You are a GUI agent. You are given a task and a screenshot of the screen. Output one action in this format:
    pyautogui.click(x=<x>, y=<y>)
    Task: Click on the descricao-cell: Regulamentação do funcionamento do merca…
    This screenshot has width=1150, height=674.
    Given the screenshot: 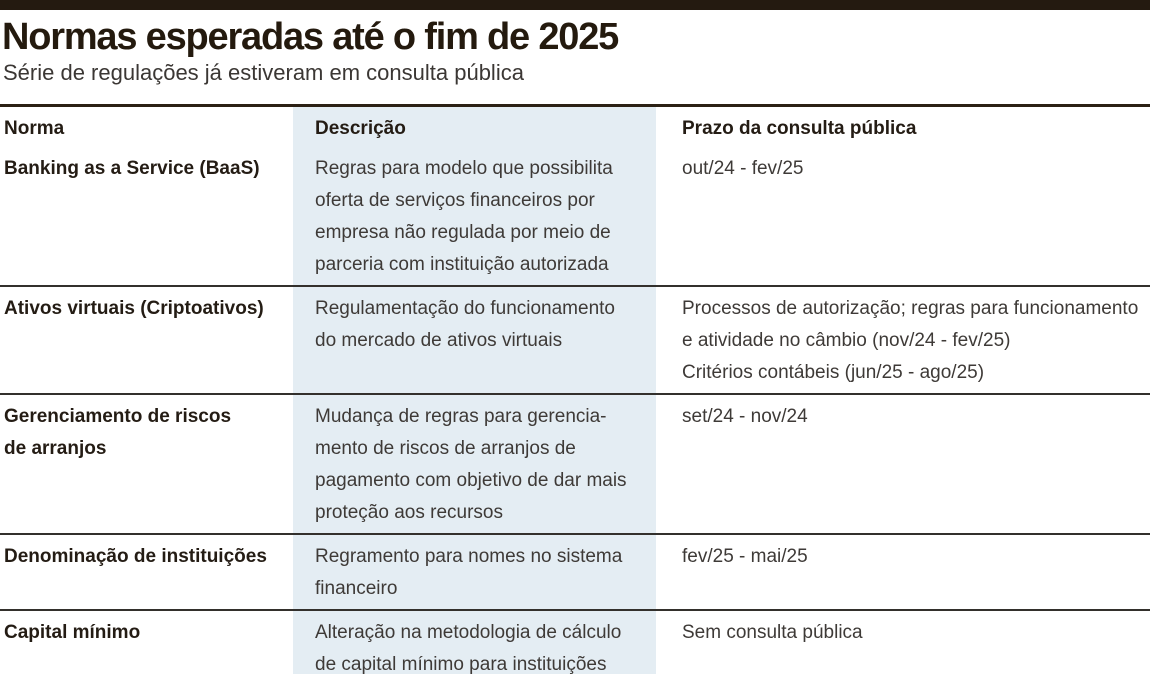 What is the action you would take?
    pyautogui.click(x=474, y=340)
    